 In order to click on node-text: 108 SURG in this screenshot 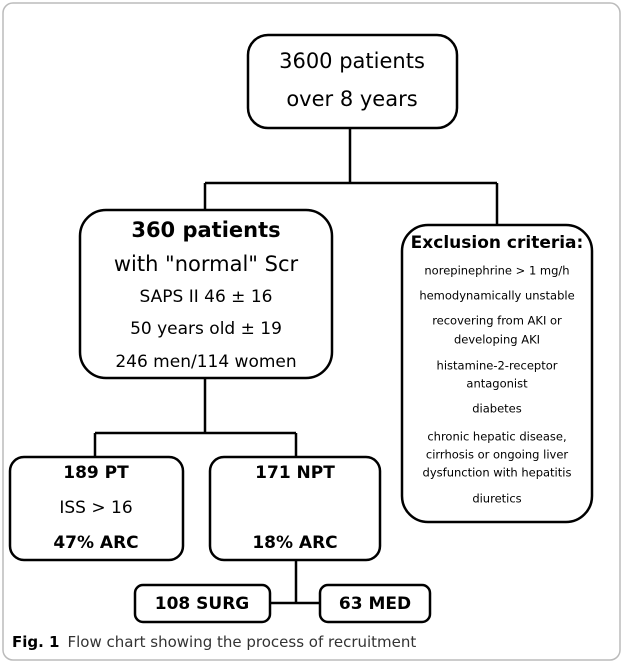, I will do `click(202, 604)`.